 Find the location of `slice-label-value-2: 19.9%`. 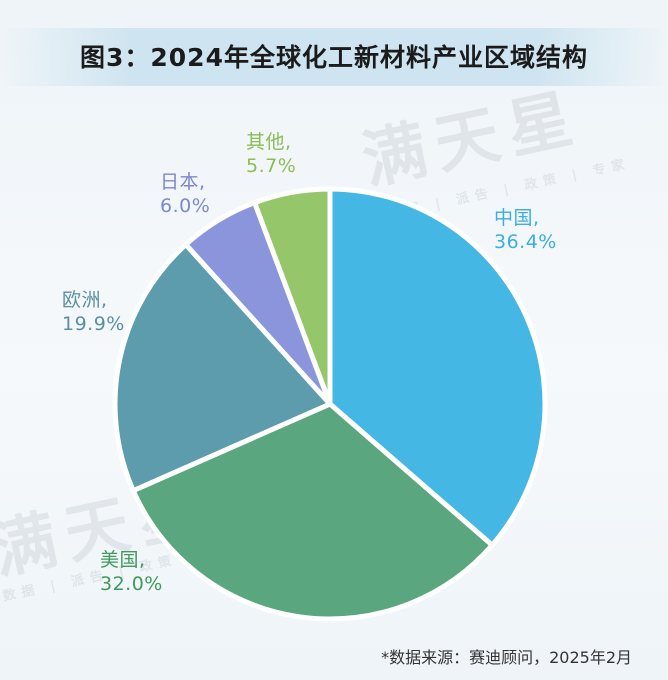

slice-label-value-2: 19.9% is located at coordinates (93, 324).